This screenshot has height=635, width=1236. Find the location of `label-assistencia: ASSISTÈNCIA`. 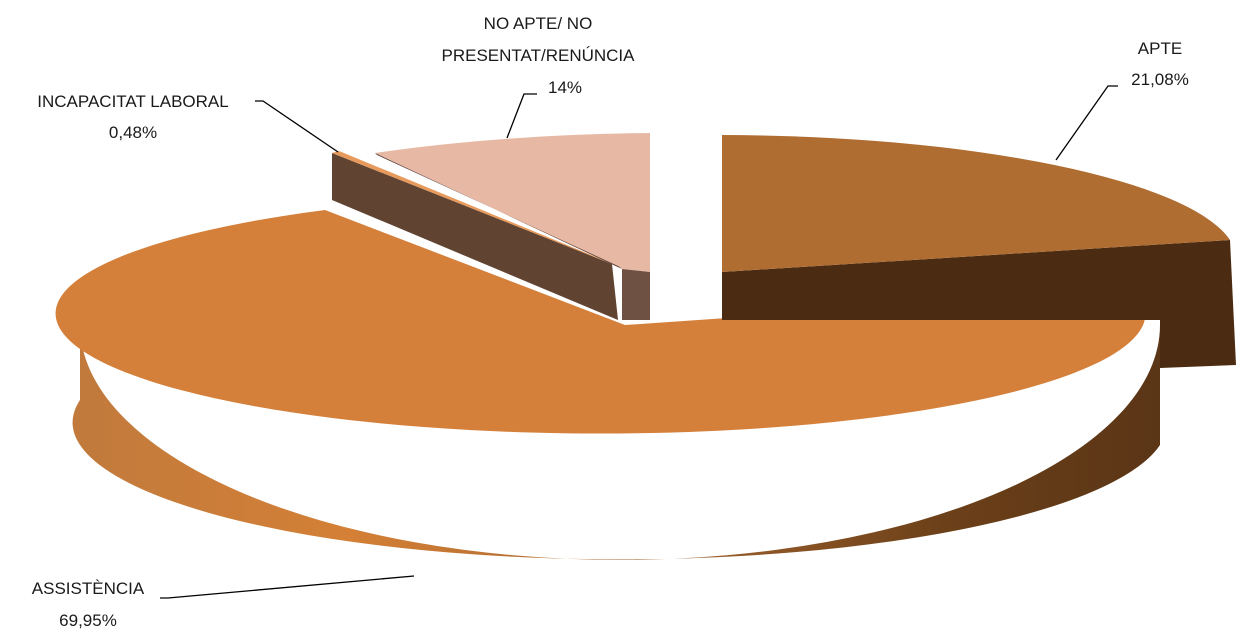

label-assistencia: ASSISTÈNCIA is located at coordinates (88, 588).